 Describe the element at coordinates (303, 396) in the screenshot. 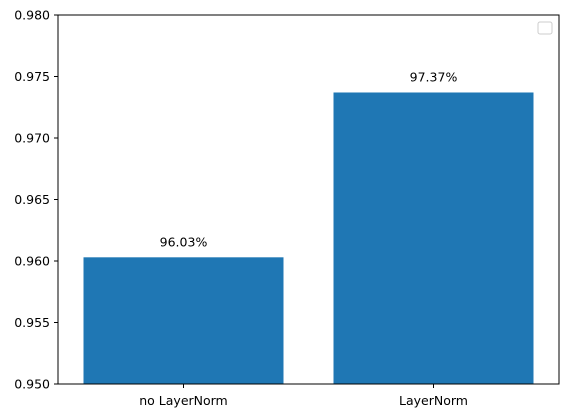

I see `x-axis-ticks: no LayerNorm LayerNorm` at that location.